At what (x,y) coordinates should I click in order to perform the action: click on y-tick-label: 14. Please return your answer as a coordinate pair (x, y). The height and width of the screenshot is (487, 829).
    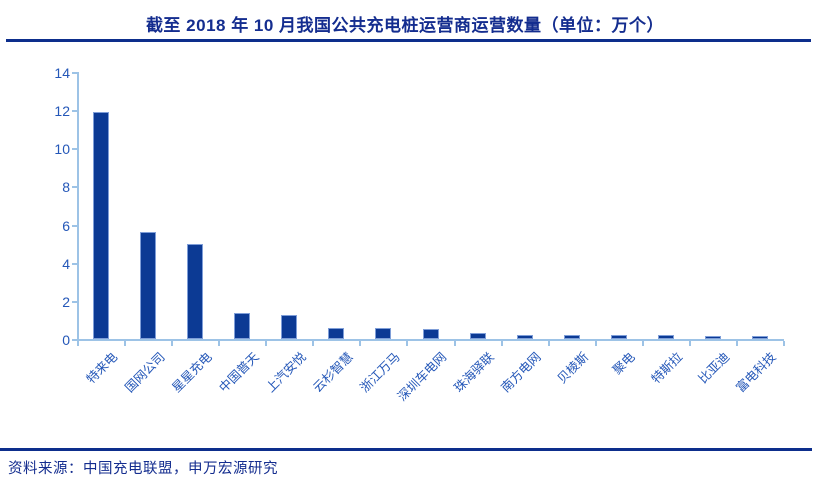
    Looking at the image, I should click on (62, 73).